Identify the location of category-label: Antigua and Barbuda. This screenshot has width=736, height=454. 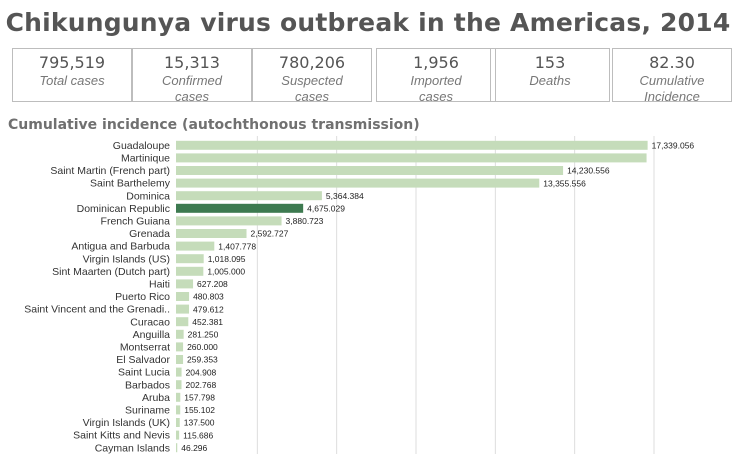
(120, 247).